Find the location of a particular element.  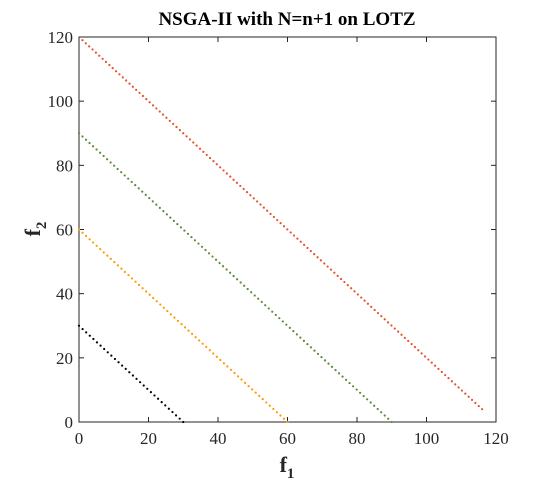

y-tick-label: 100 is located at coordinates (61, 101).